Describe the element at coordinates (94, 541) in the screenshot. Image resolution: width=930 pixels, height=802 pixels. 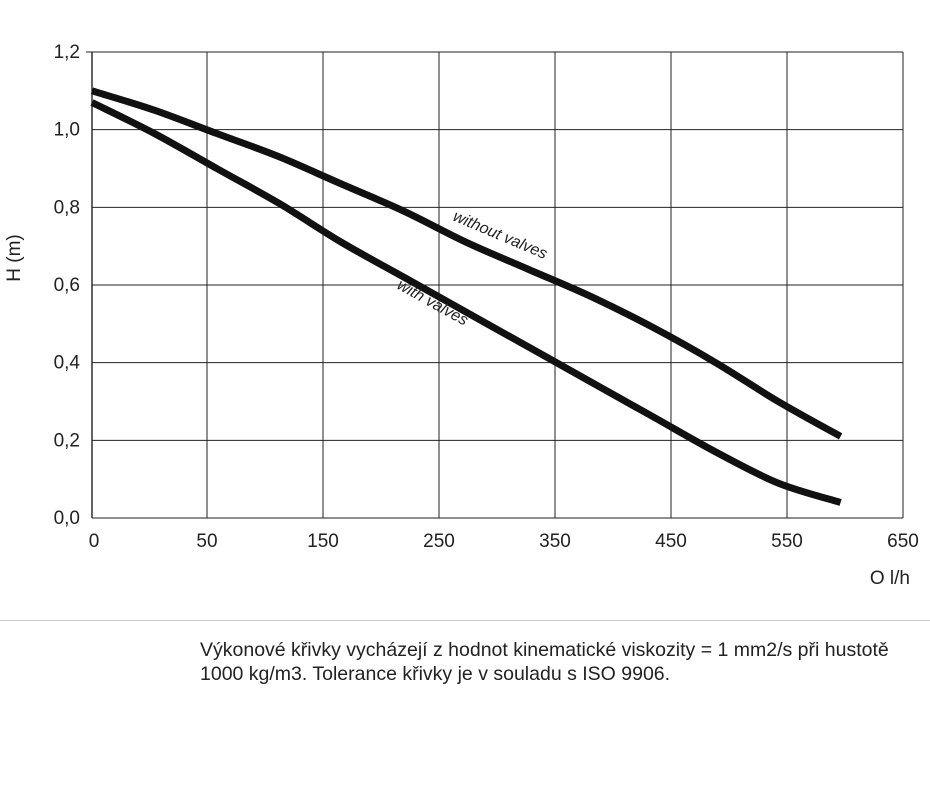
I see `x-tick-label: 0` at that location.